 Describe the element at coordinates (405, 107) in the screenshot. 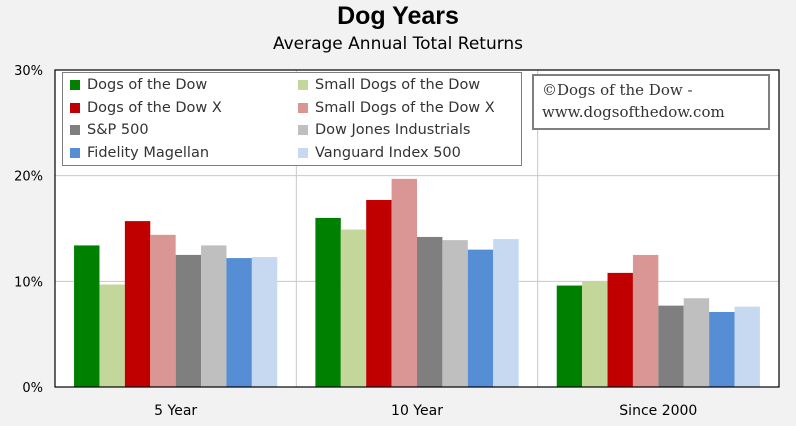

I see `legend-label: Small Dogs of the Dow X` at that location.